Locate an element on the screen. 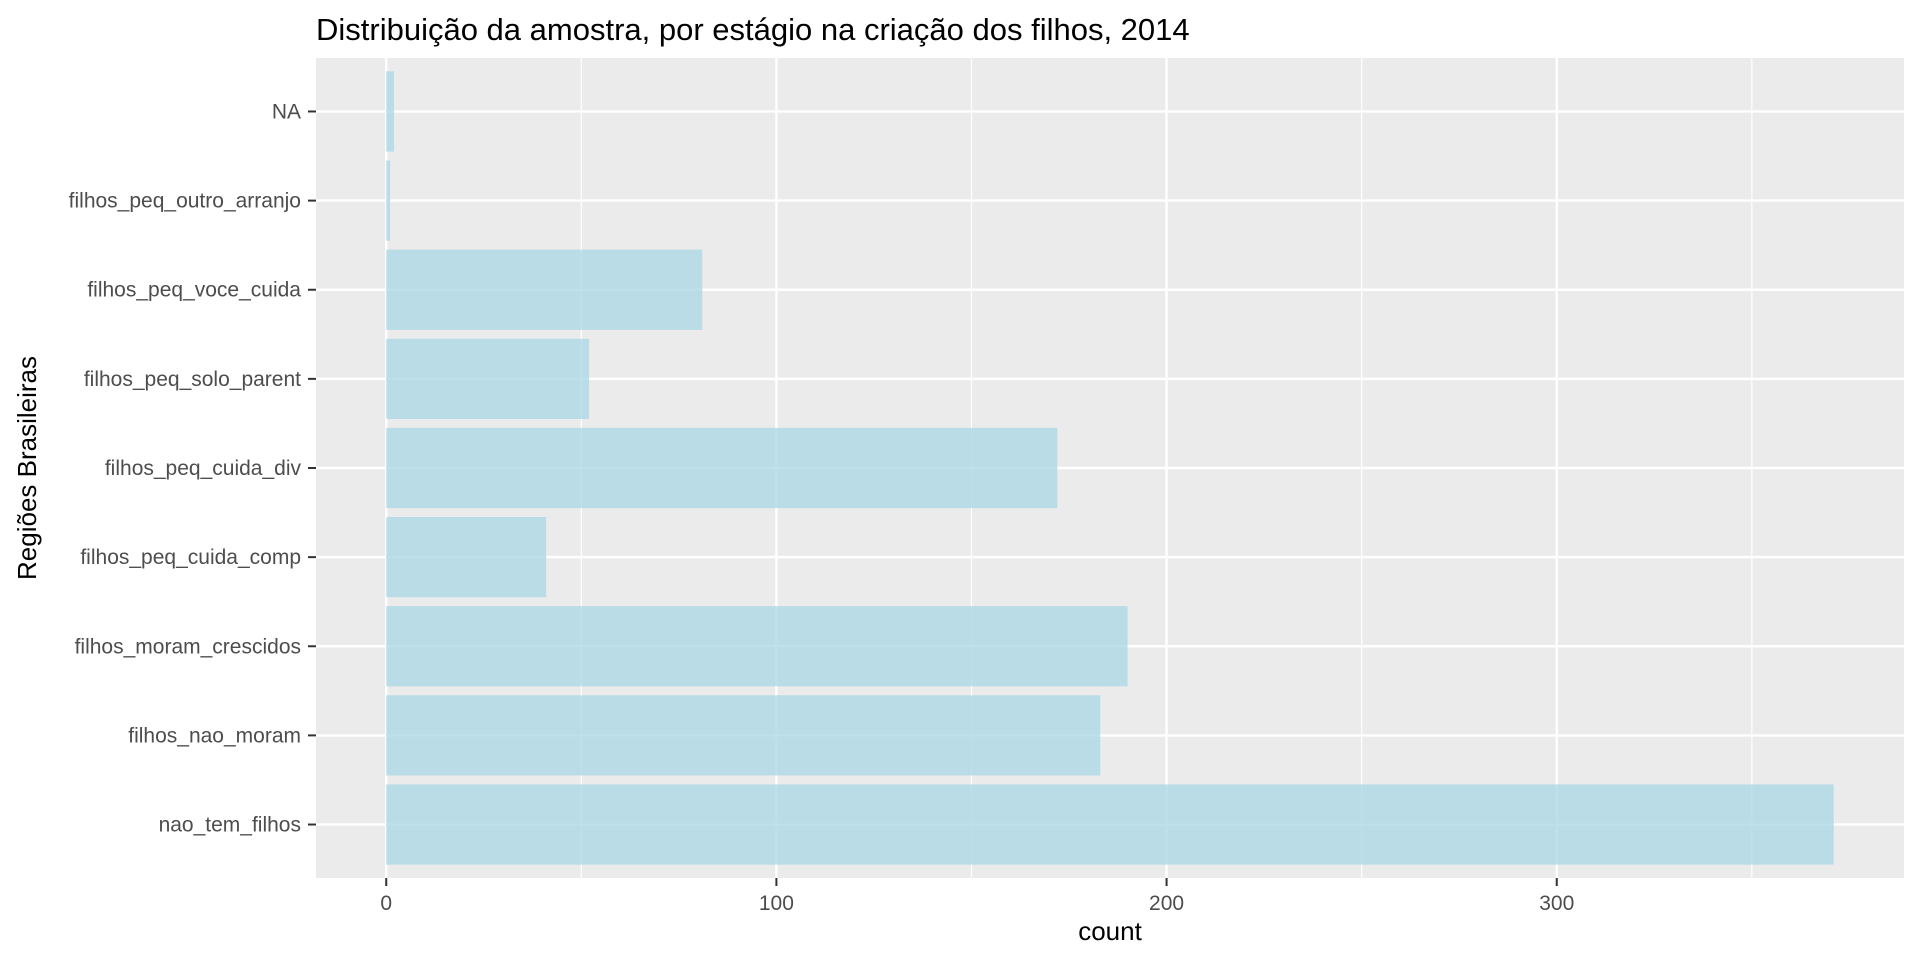 This screenshot has height=960, width=1920. bar-filhos_peq_cuida_comp is located at coordinates (466, 557).